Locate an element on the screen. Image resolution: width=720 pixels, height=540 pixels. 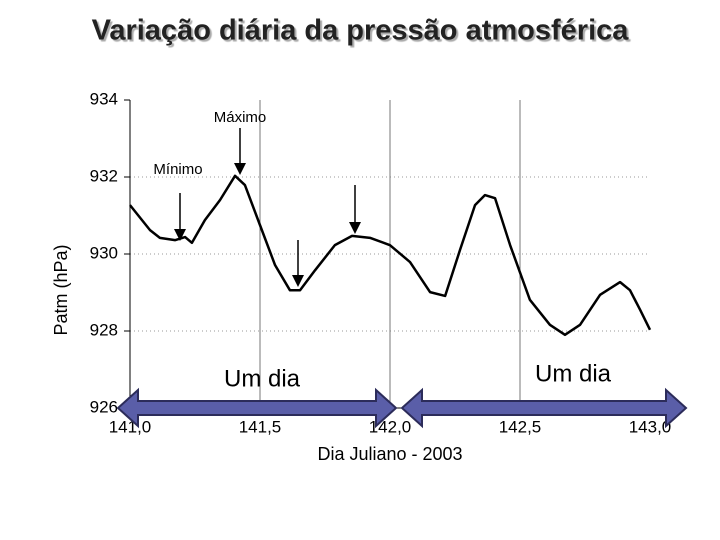
slide-title: Variação diária da pressão atmosférica is located at coordinates (361, 31).